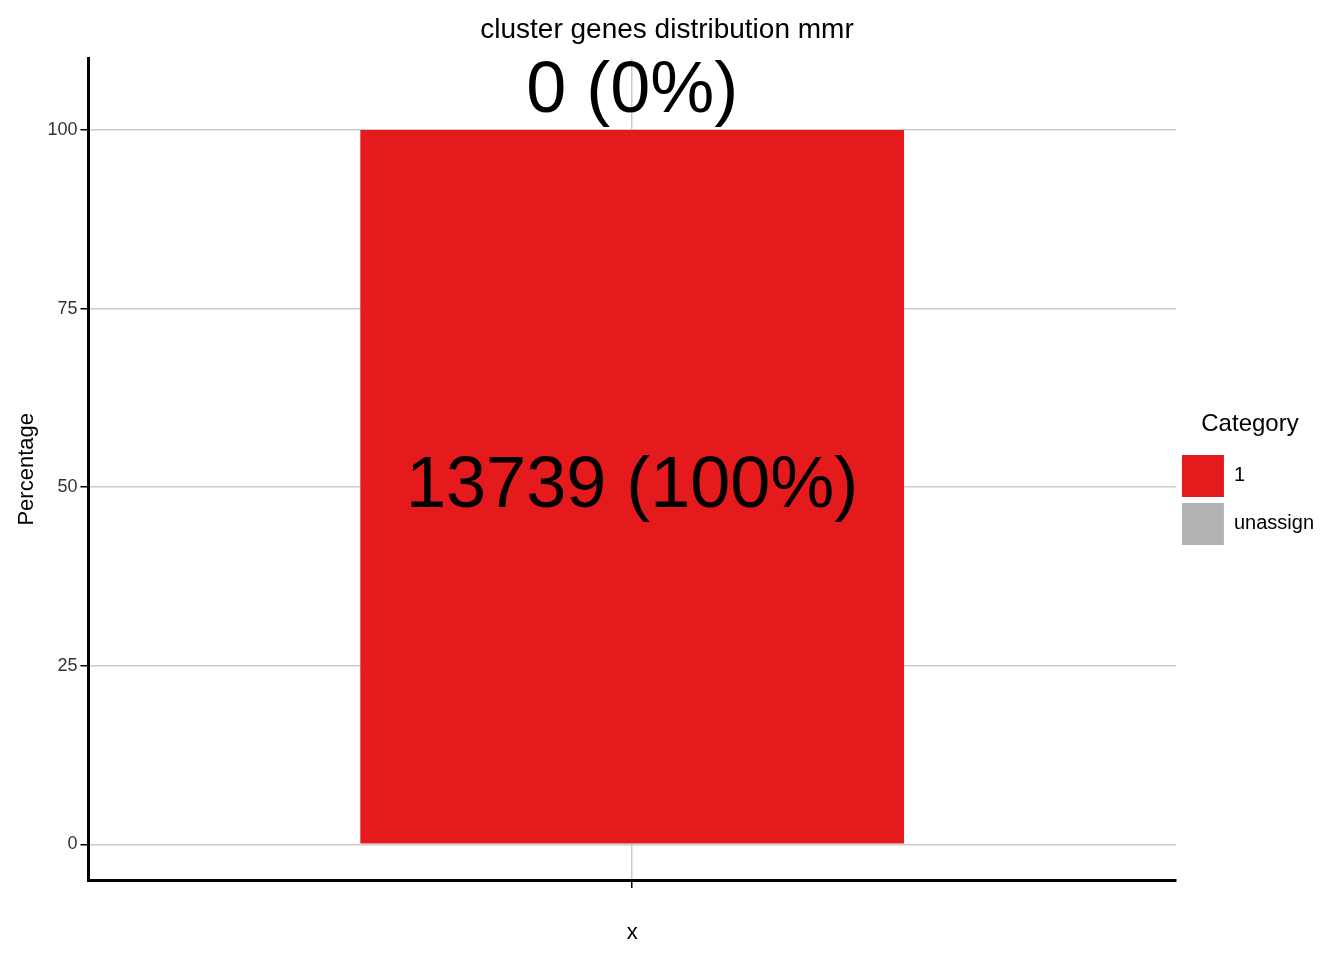 The width and height of the screenshot is (1344, 960). Describe the element at coordinates (67, 307) in the screenshot. I see `y-tick-label: 75` at that location.